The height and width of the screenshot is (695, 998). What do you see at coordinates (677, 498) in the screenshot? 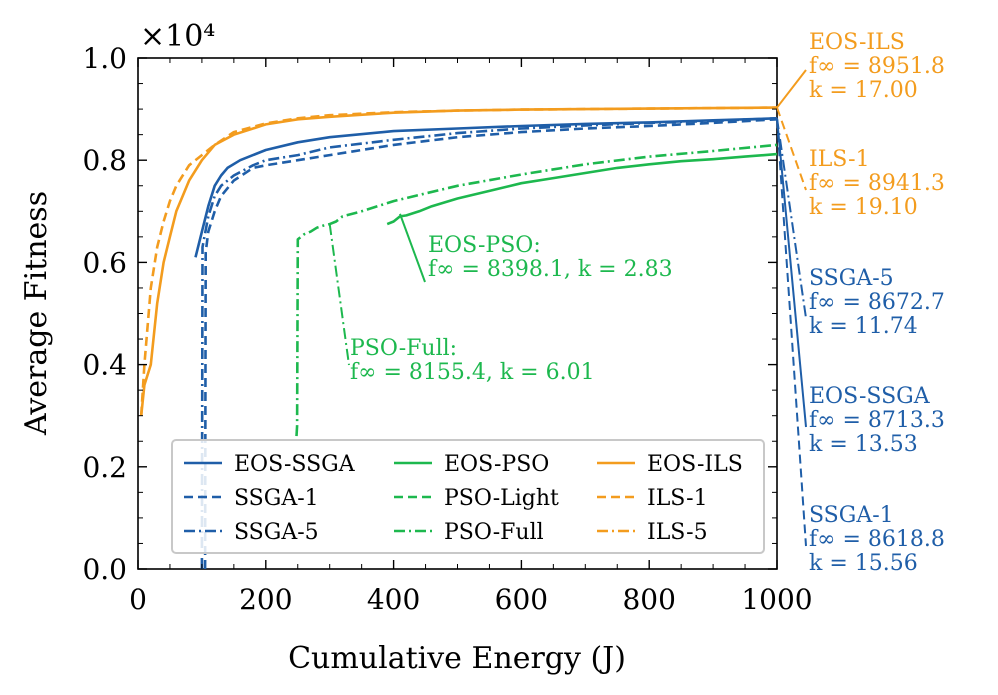
I see `legend-label: ILS-1` at bounding box center [677, 498].